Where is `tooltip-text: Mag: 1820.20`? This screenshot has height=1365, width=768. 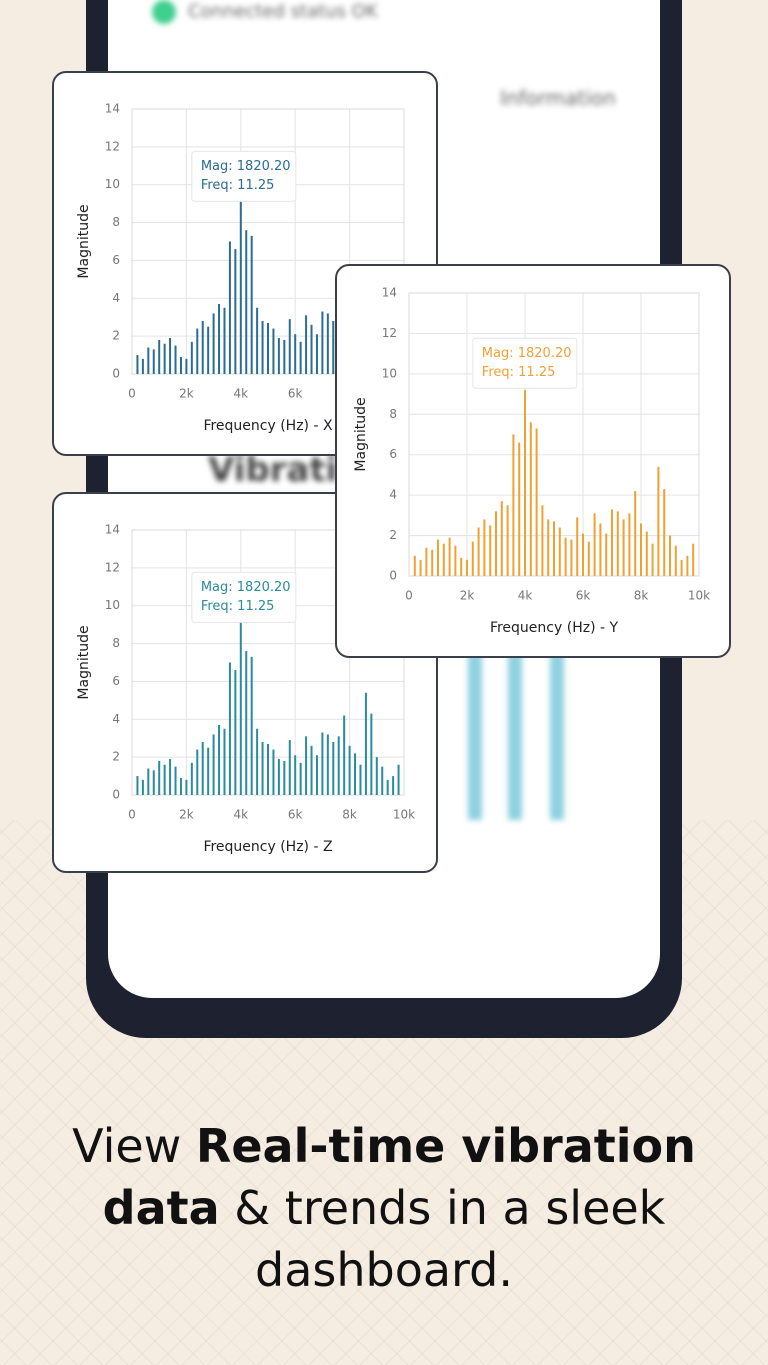
tooltip-text: Mag: 1820.20 is located at coordinates (527, 353).